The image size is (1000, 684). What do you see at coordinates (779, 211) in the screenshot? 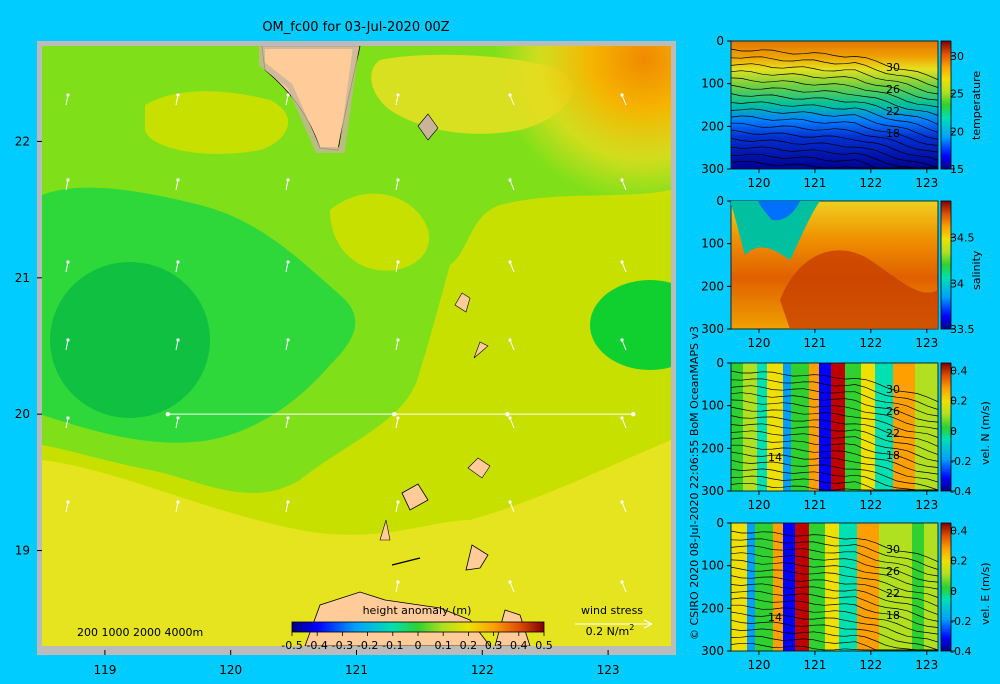
I see `salinity-fresh-core` at bounding box center [779, 211].